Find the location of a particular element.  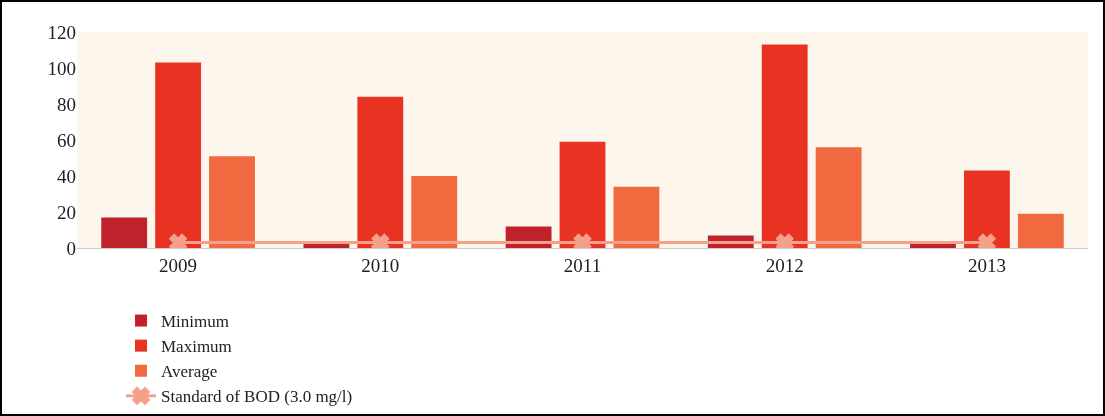

y-tick-label: 120 is located at coordinates (61, 32).